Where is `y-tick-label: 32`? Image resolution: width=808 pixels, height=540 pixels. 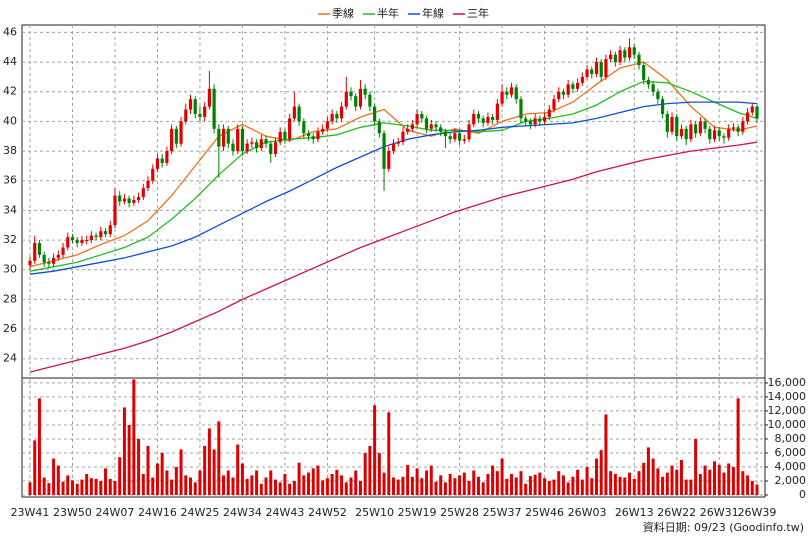
y-tick-label: 32 is located at coordinates (10, 239).